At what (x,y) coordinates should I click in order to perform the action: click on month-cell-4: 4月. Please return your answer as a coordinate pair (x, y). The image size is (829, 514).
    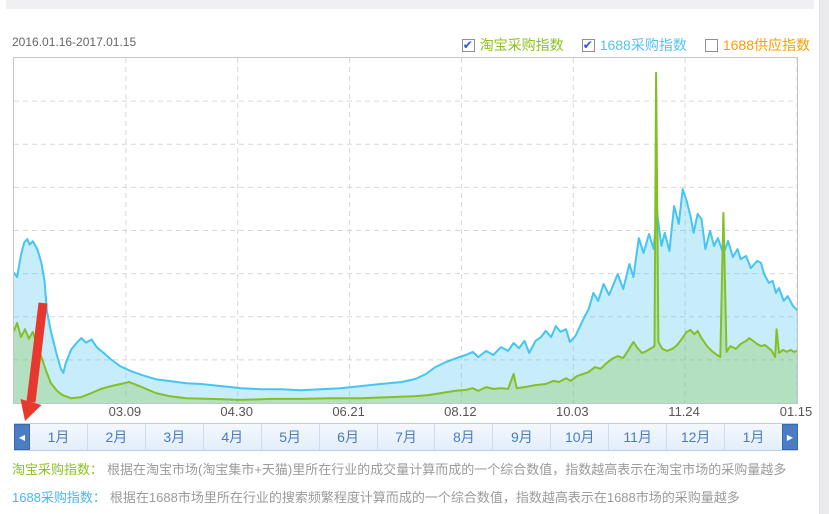
    Looking at the image, I should click on (232, 437).